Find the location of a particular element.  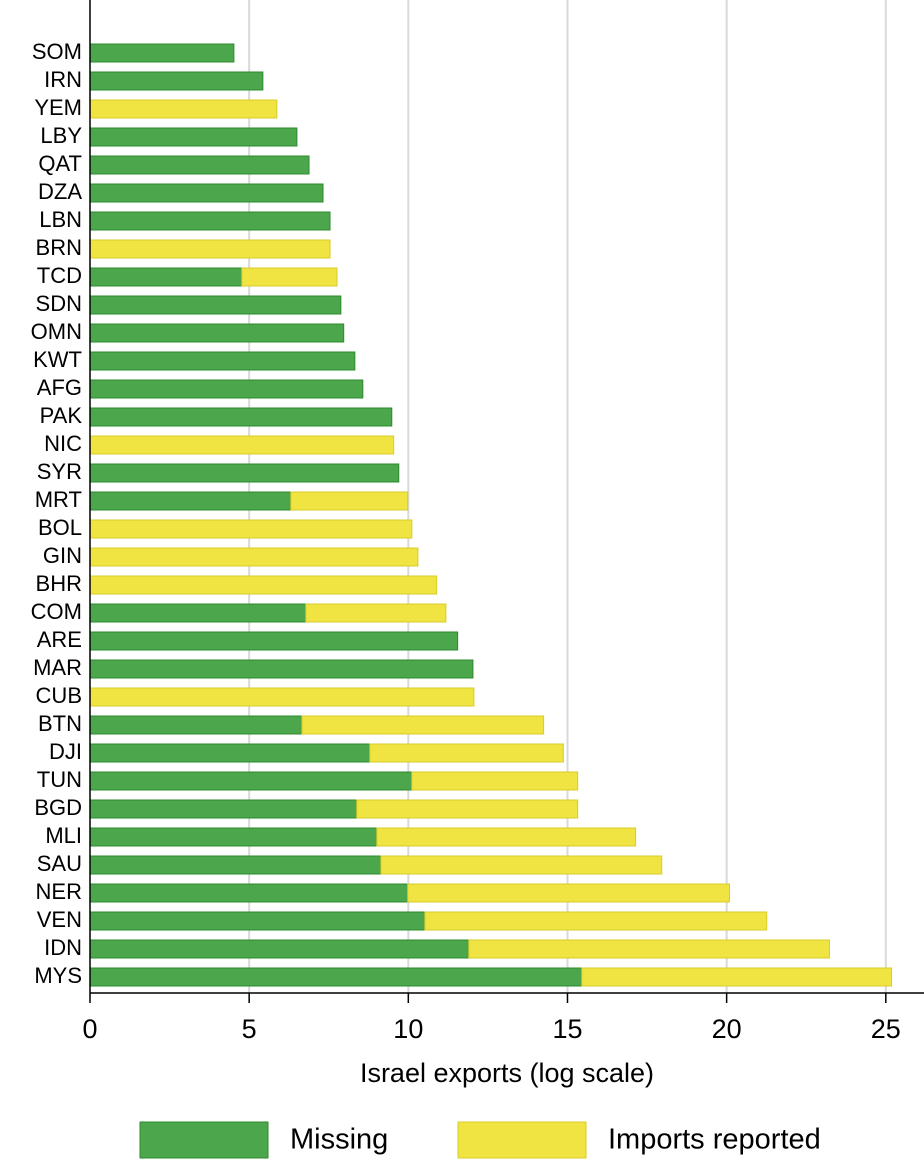

y-tick-label: DJI is located at coordinates (65, 751).